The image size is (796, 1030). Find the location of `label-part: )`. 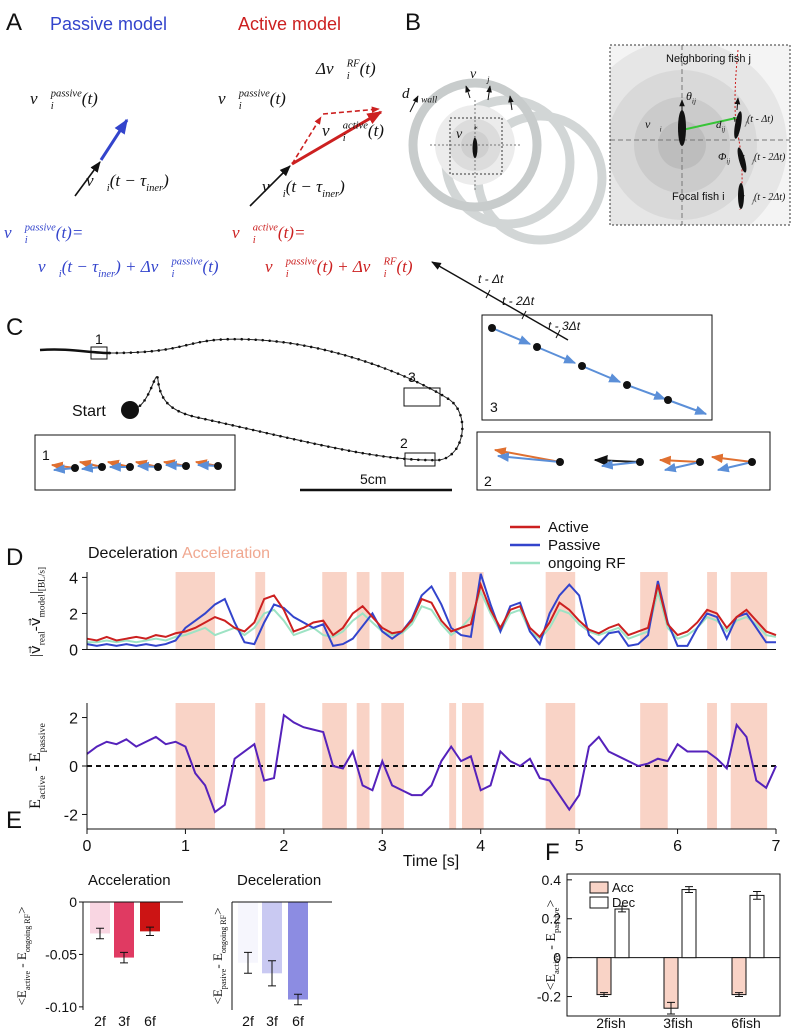

label-part: ) is located at coordinates (341, 186).